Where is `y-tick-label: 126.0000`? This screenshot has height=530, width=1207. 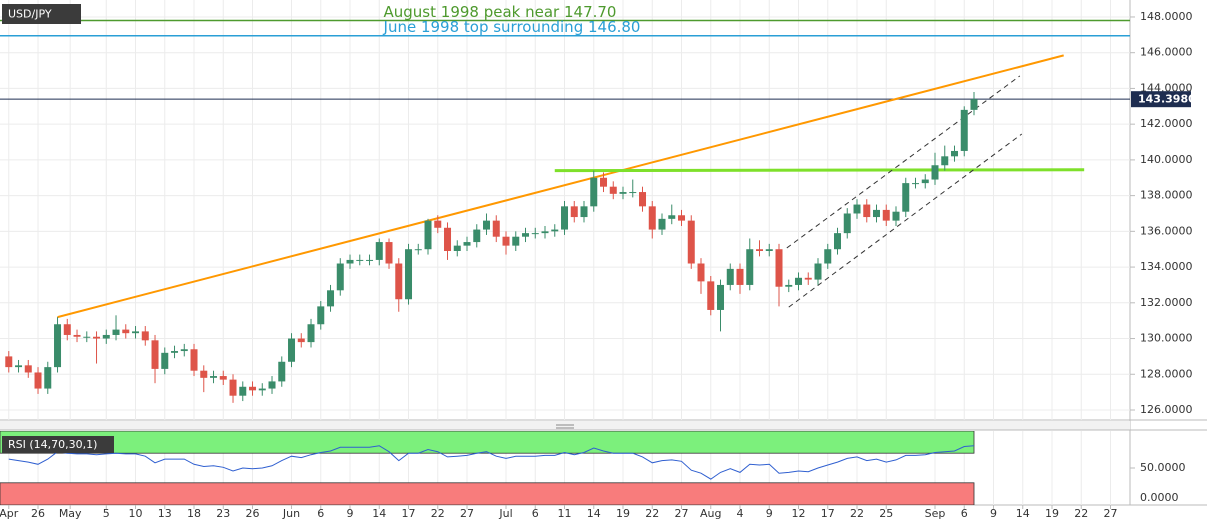 y-tick-label: 126.0000 is located at coordinates (1166, 409).